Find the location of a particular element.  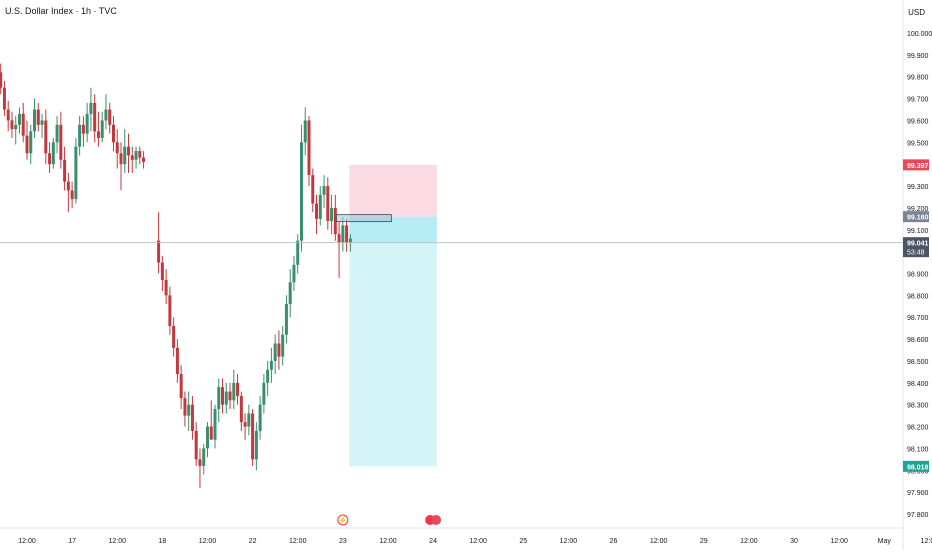

currency-label: USD is located at coordinates (916, 12).